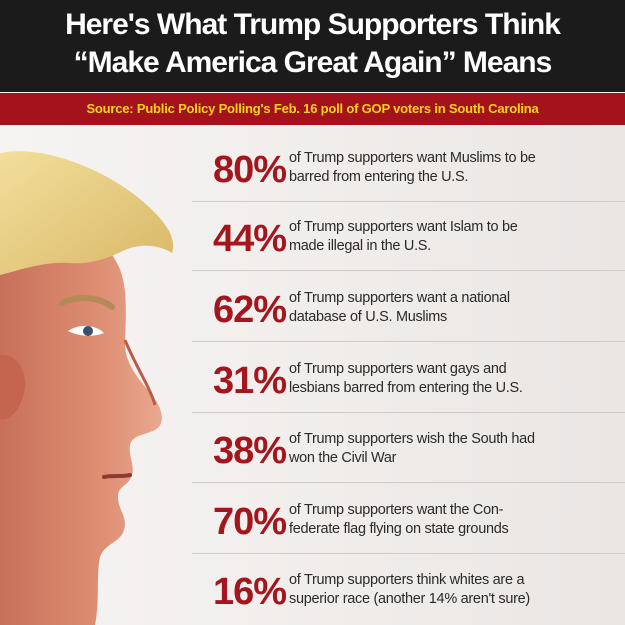  What do you see at coordinates (239, 381) in the screenshot?
I see `stat-percent: 31%` at bounding box center [239, 381].